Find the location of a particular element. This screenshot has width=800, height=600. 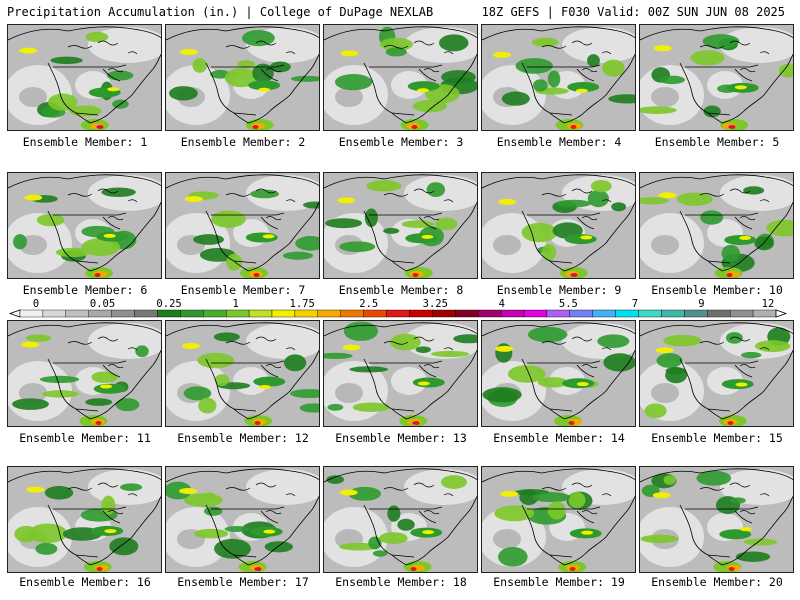

legend-tick-label: 7 is located at coordinates (635, 304).